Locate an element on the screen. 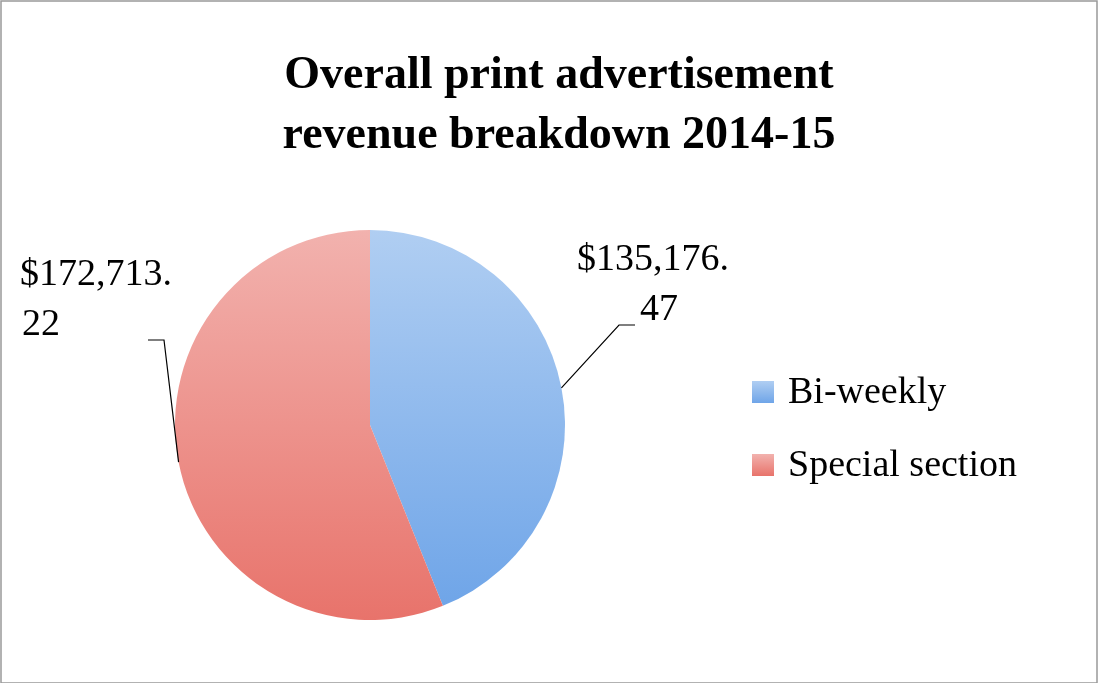 The width and height of the screenshot is (1098, 683). legend-label: Special section is located at coordinates (902, 463).